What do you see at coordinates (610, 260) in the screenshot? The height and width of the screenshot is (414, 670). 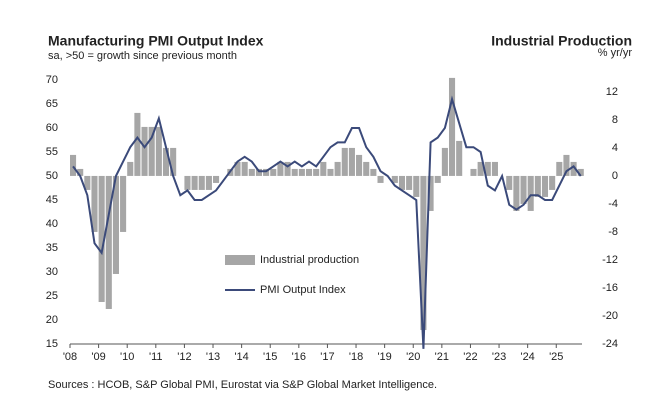 I see `y2-tick-label: -12` at bounding box center [610, 260].